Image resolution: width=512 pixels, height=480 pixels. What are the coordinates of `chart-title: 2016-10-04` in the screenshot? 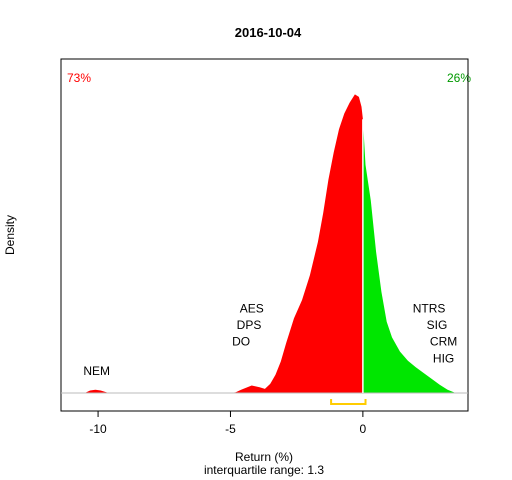 It's located at (268, 32).